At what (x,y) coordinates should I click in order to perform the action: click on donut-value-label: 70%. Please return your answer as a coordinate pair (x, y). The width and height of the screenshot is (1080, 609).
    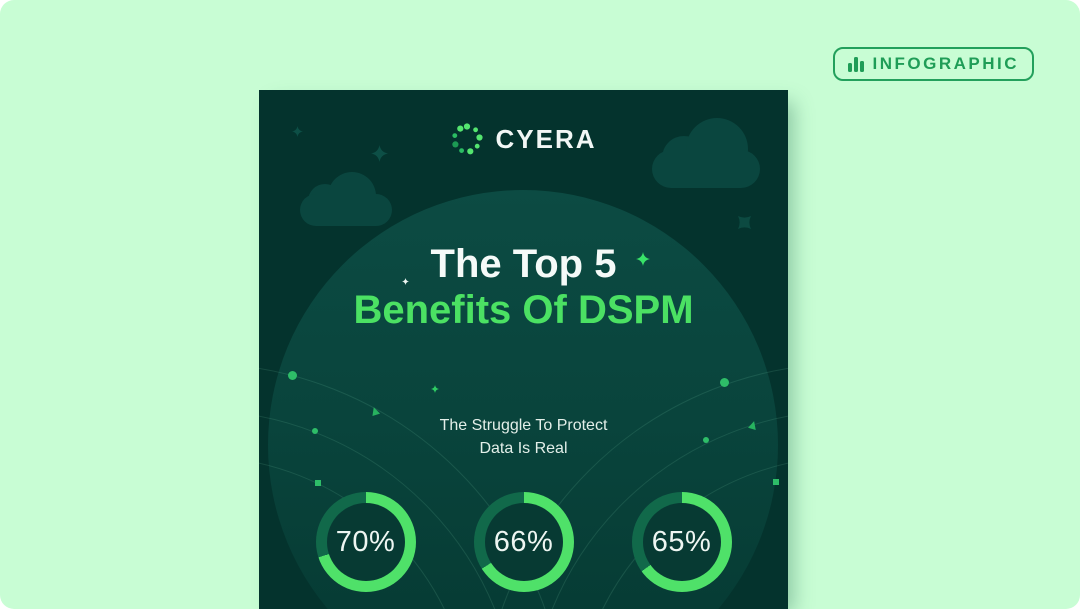
    Looking at the image, I should click on (365, 541).